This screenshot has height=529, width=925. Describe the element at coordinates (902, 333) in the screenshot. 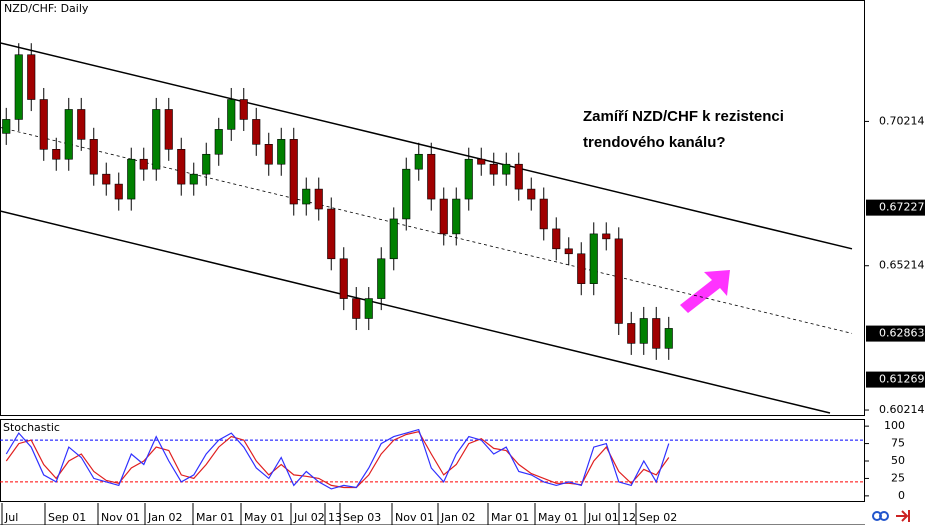

I see `price-label: 0.62863` at that location.